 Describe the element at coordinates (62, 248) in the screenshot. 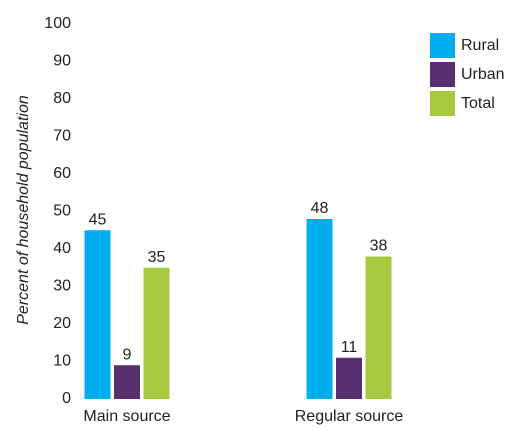

I see `y-tick-label: 40` at that location.